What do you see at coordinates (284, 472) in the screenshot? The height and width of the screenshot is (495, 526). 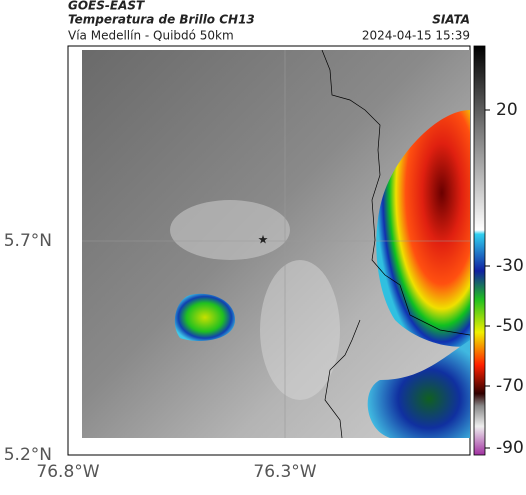 I see `x-axis-label: 76.3°W` at bounding box center [284, 472].